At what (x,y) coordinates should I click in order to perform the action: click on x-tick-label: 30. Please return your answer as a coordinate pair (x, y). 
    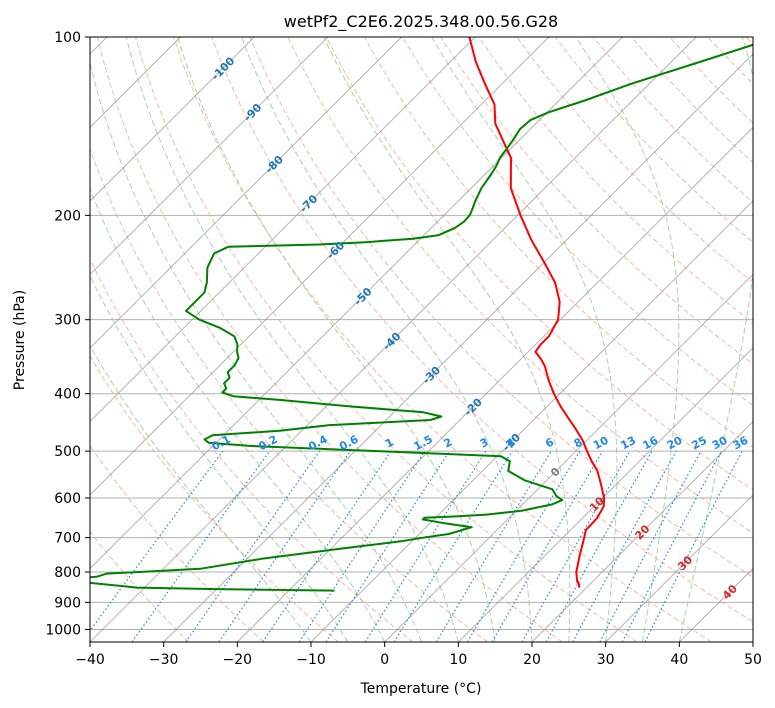
    Looking at the image, I should click on (606, 660).